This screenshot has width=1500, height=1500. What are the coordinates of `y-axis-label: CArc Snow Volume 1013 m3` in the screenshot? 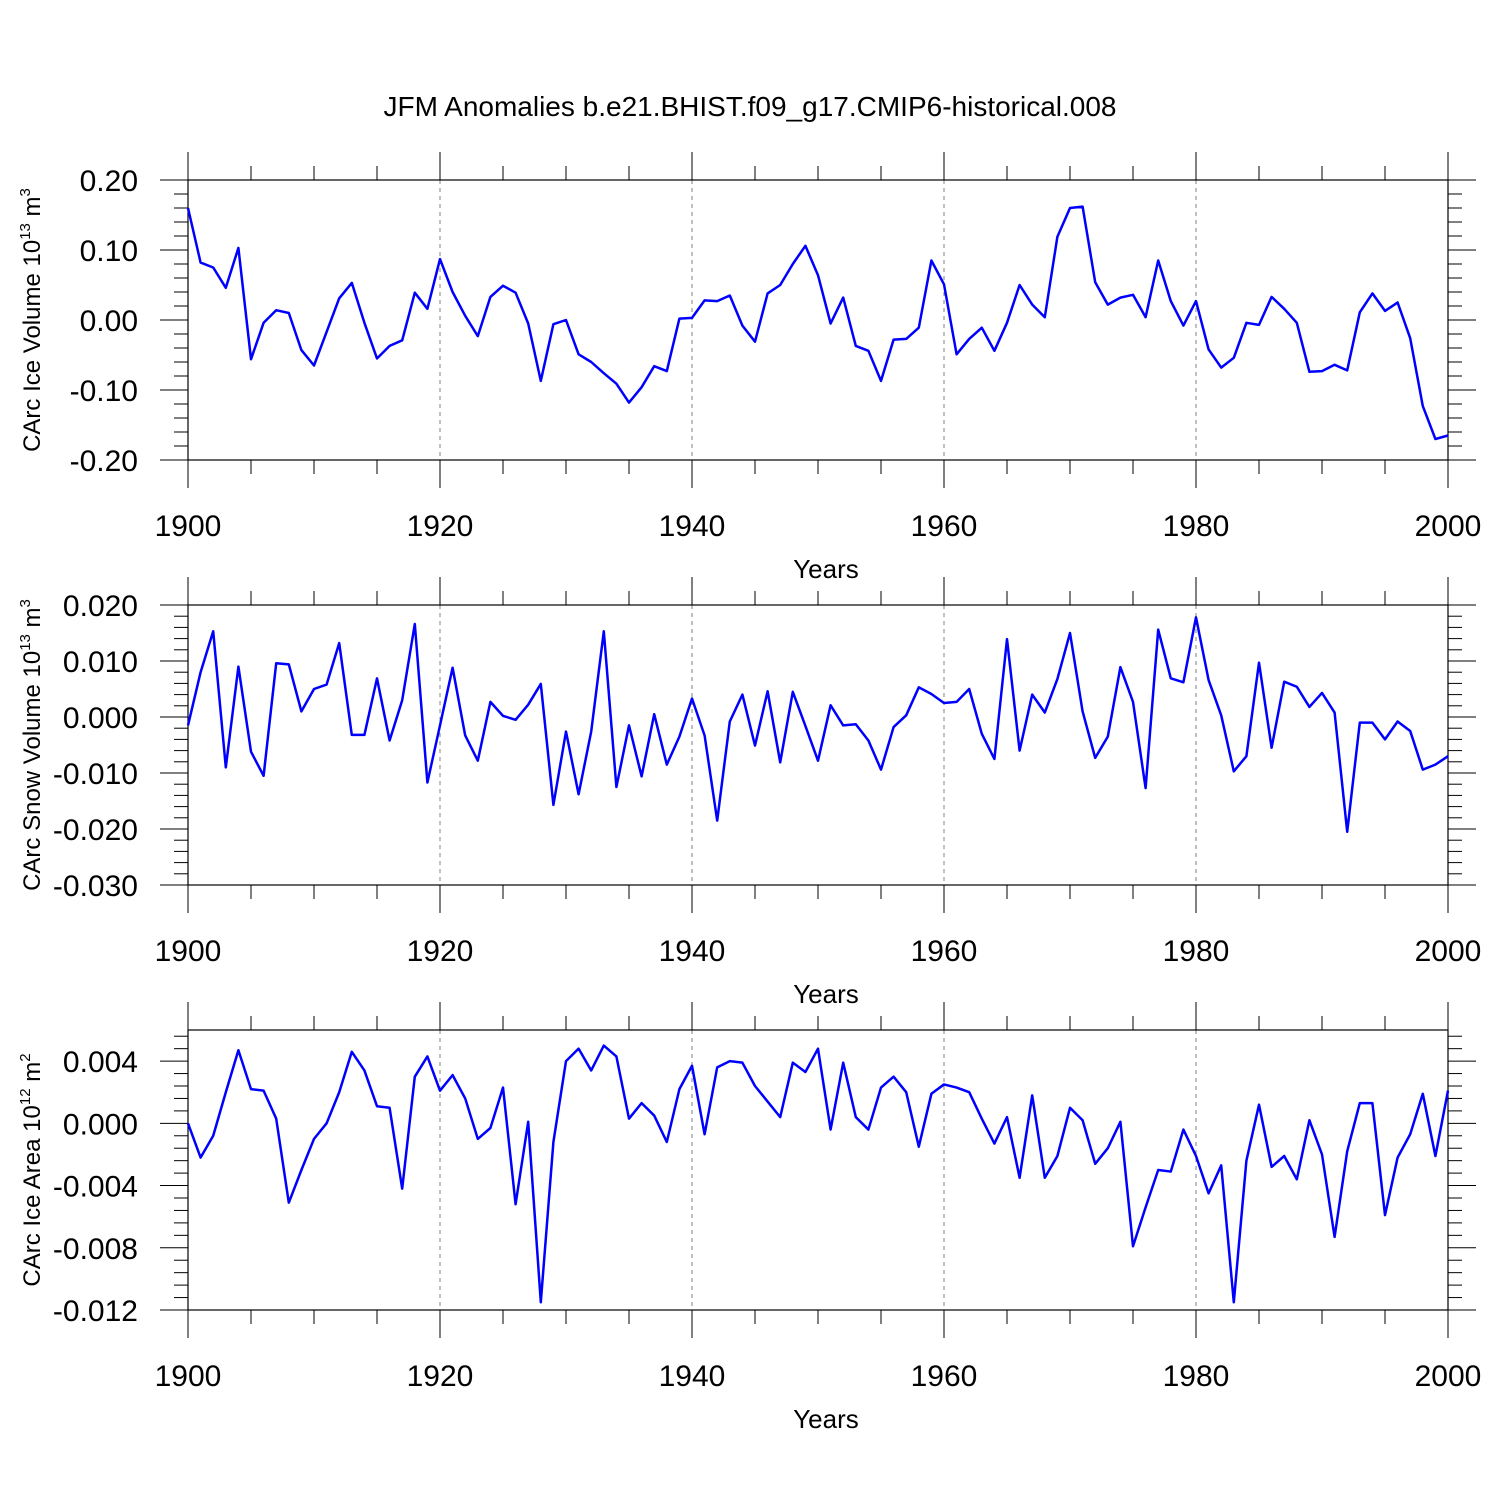 It's located at (31, 745).